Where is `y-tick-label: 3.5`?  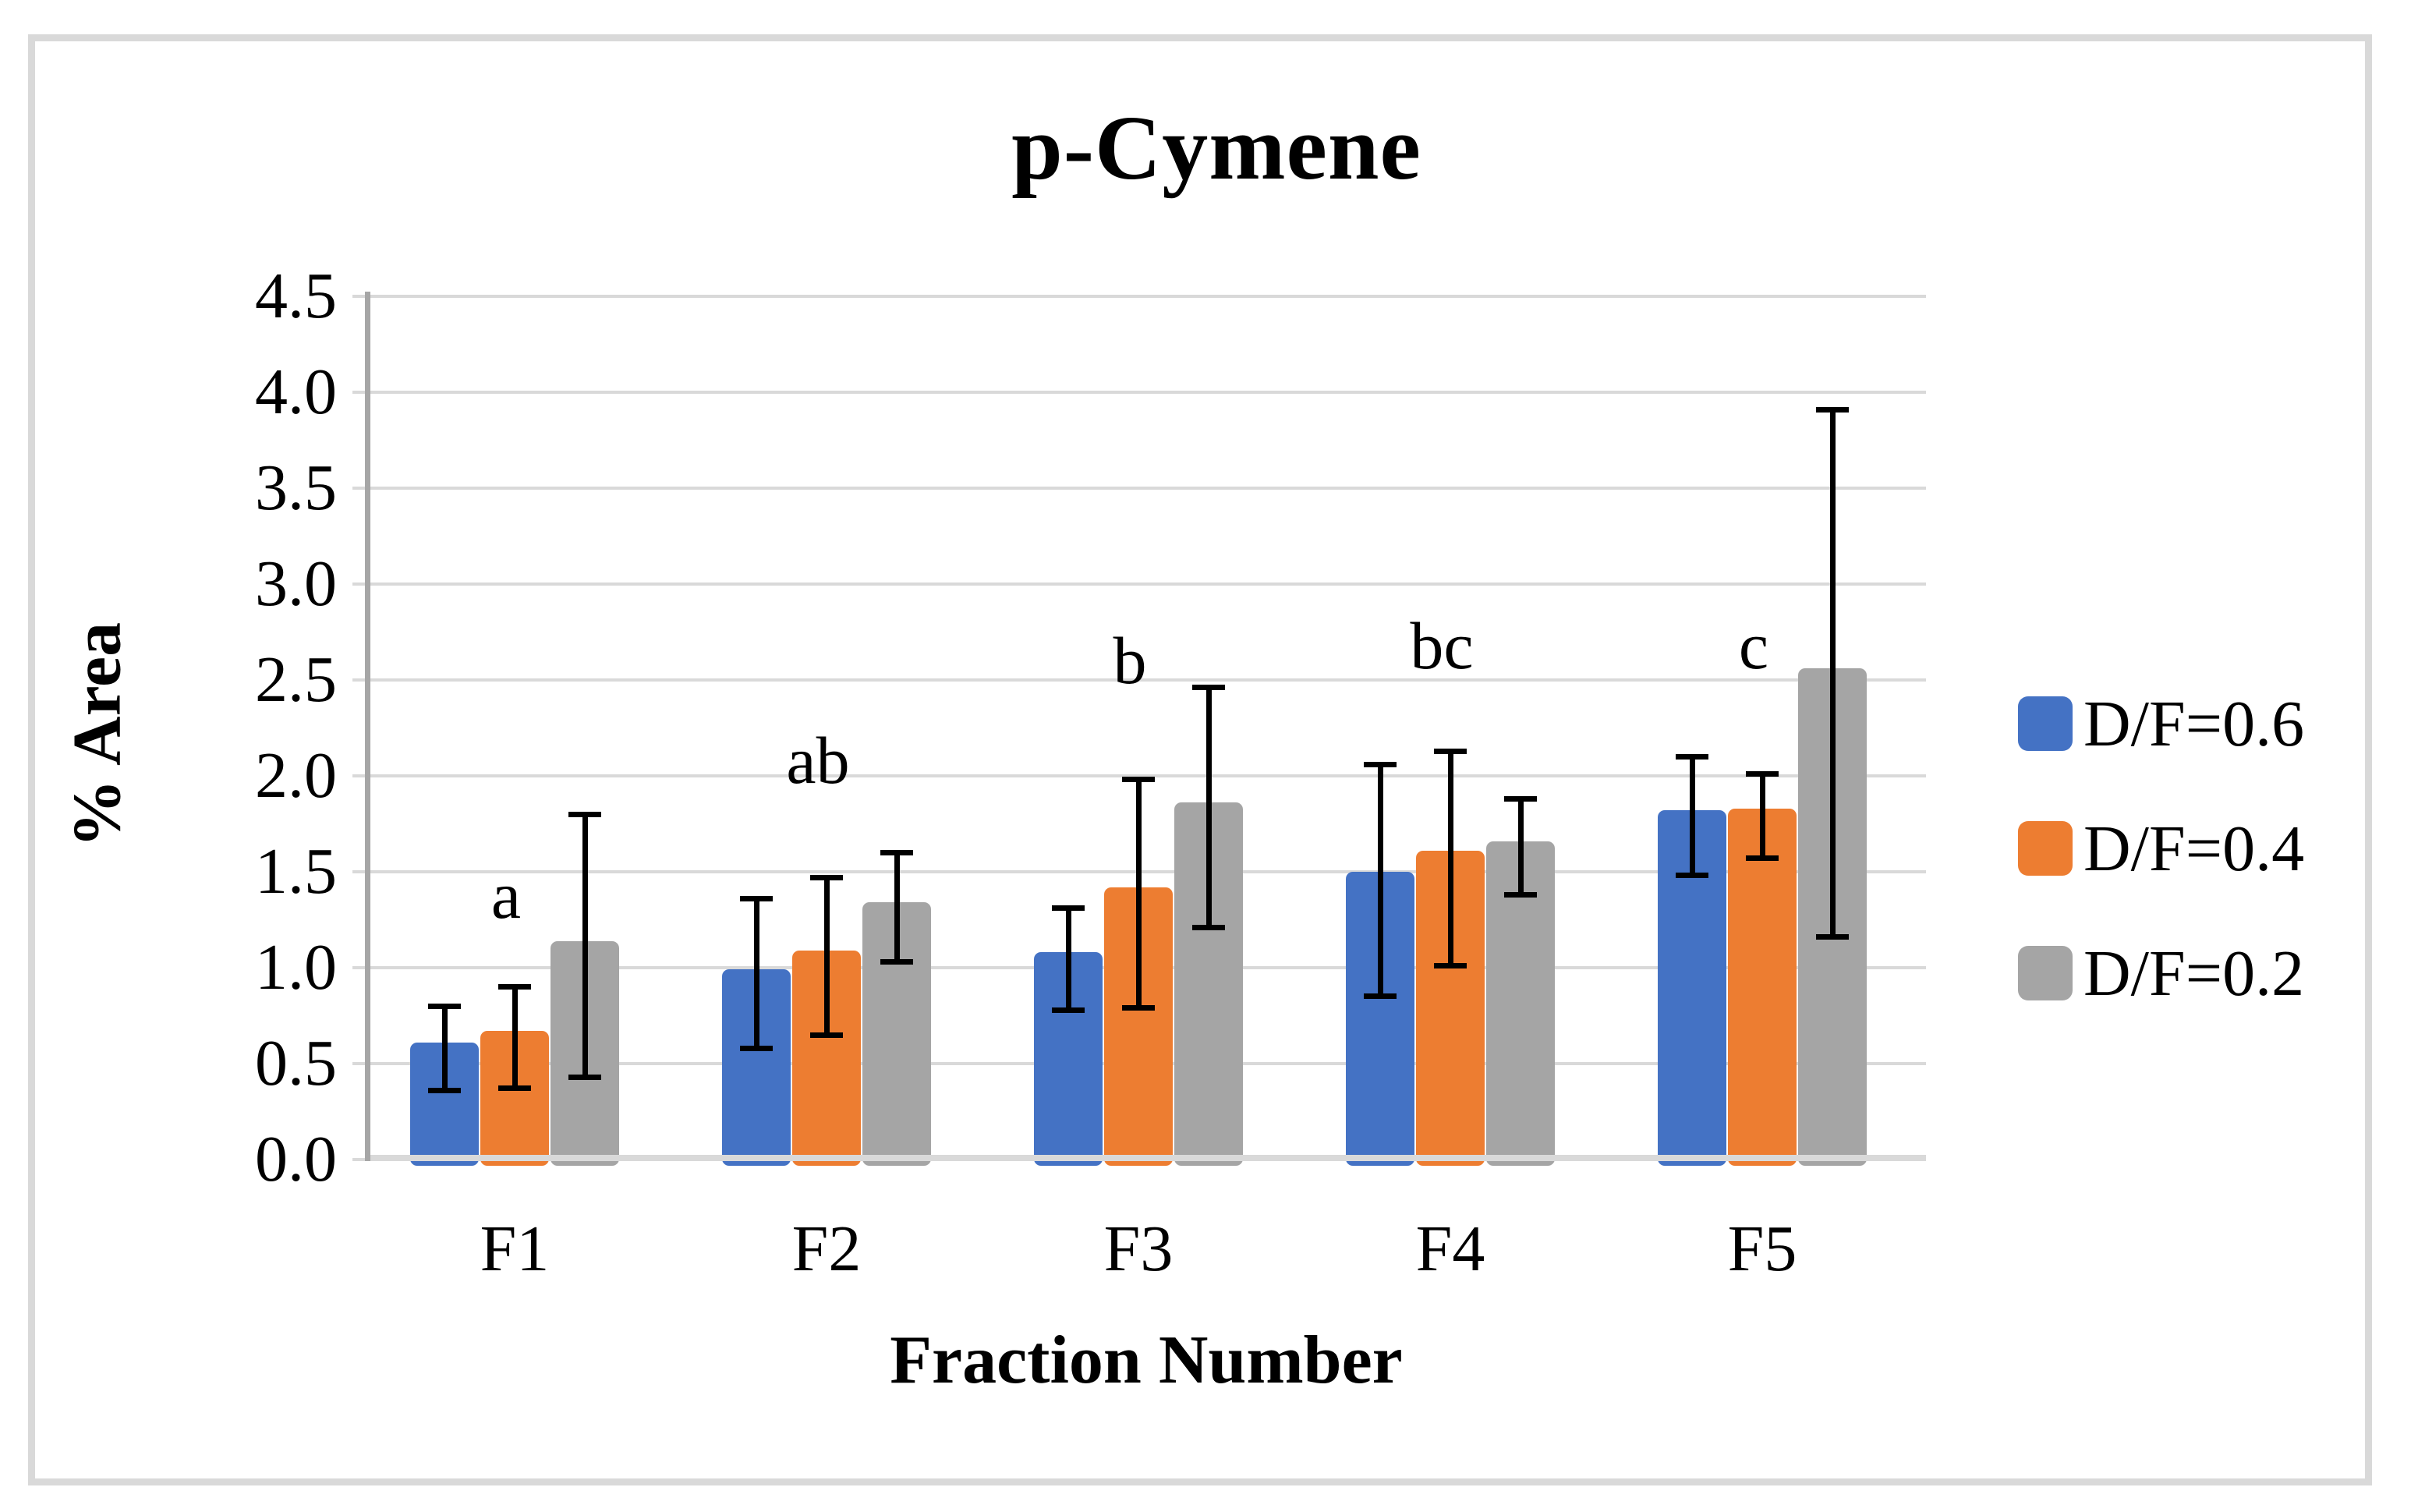
y-tick-label: 3.5 is located at coordinates (296, 487).